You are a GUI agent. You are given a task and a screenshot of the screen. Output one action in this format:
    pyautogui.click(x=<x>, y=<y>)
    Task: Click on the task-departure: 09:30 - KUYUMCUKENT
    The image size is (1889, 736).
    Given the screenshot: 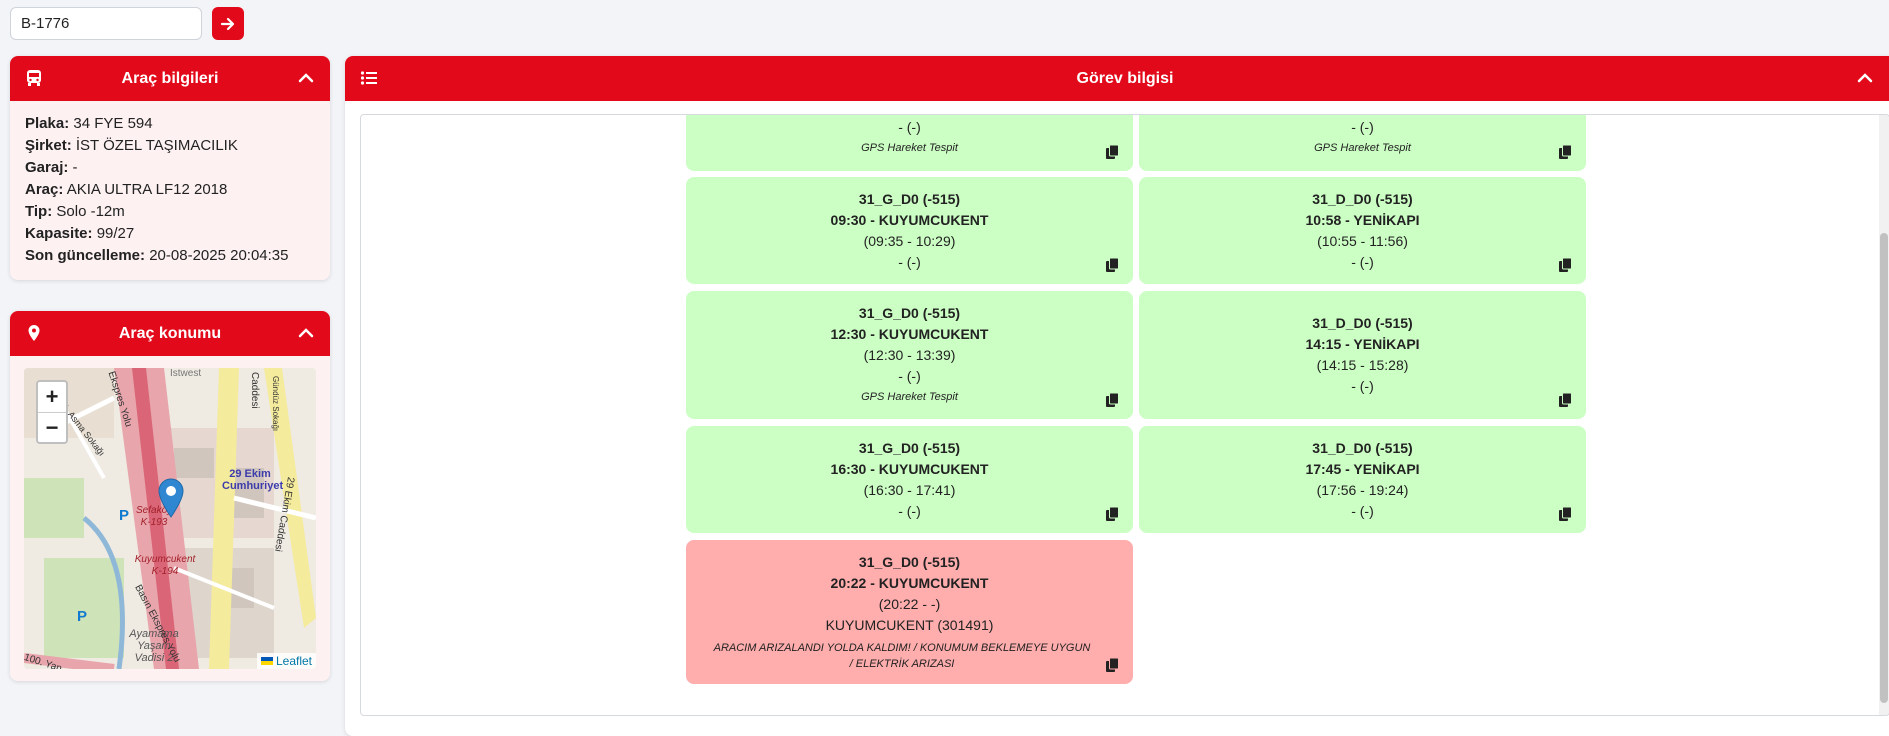 What is the action you would take?
    pyautogui.click(x=909, y=220)
    